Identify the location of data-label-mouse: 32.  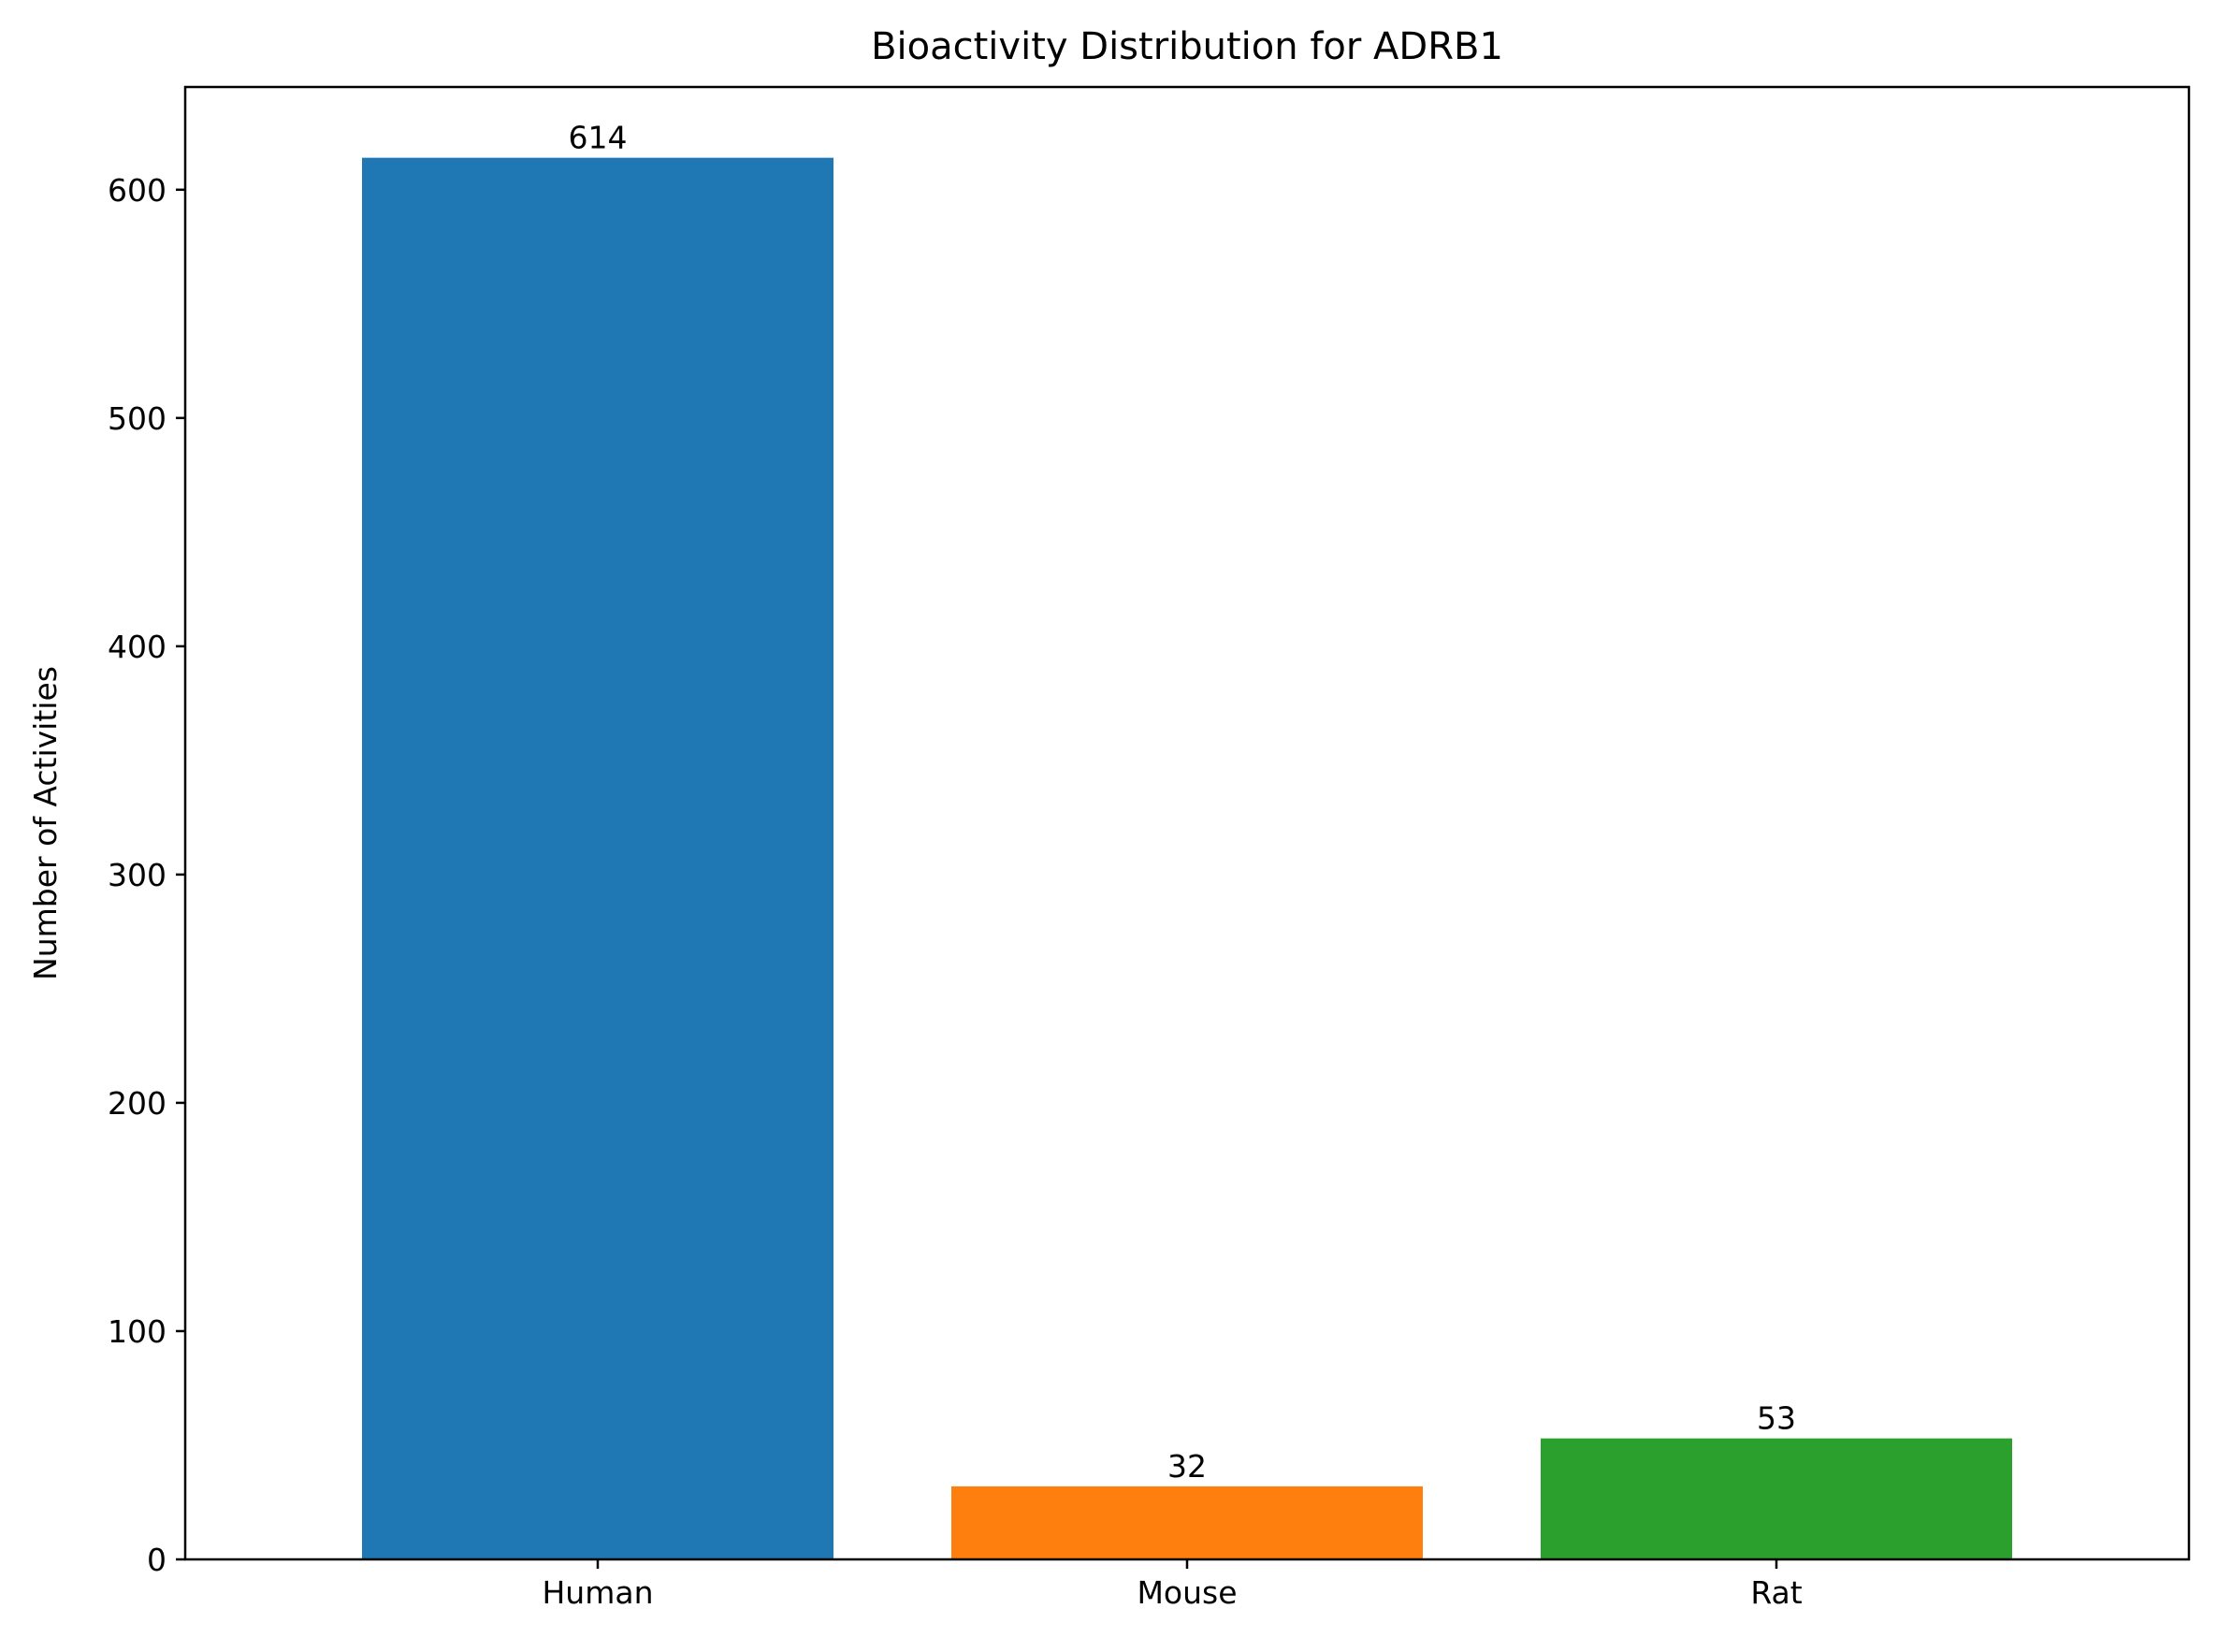
(1187, 1466).